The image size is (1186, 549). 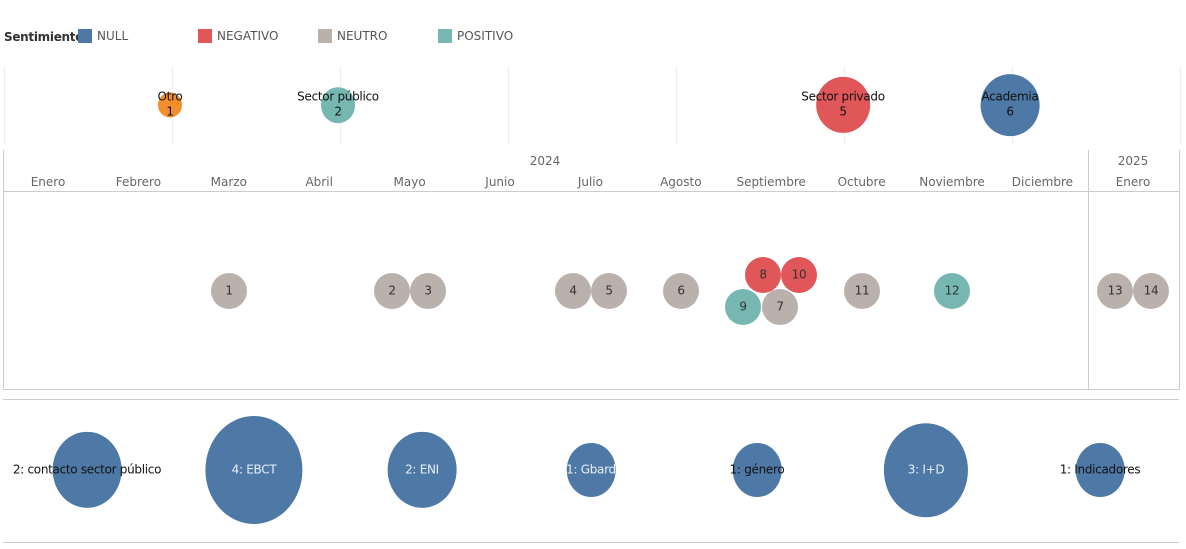 I want to click on legend-item-negativo: NEGATIVO, so click(x=238, y=36).